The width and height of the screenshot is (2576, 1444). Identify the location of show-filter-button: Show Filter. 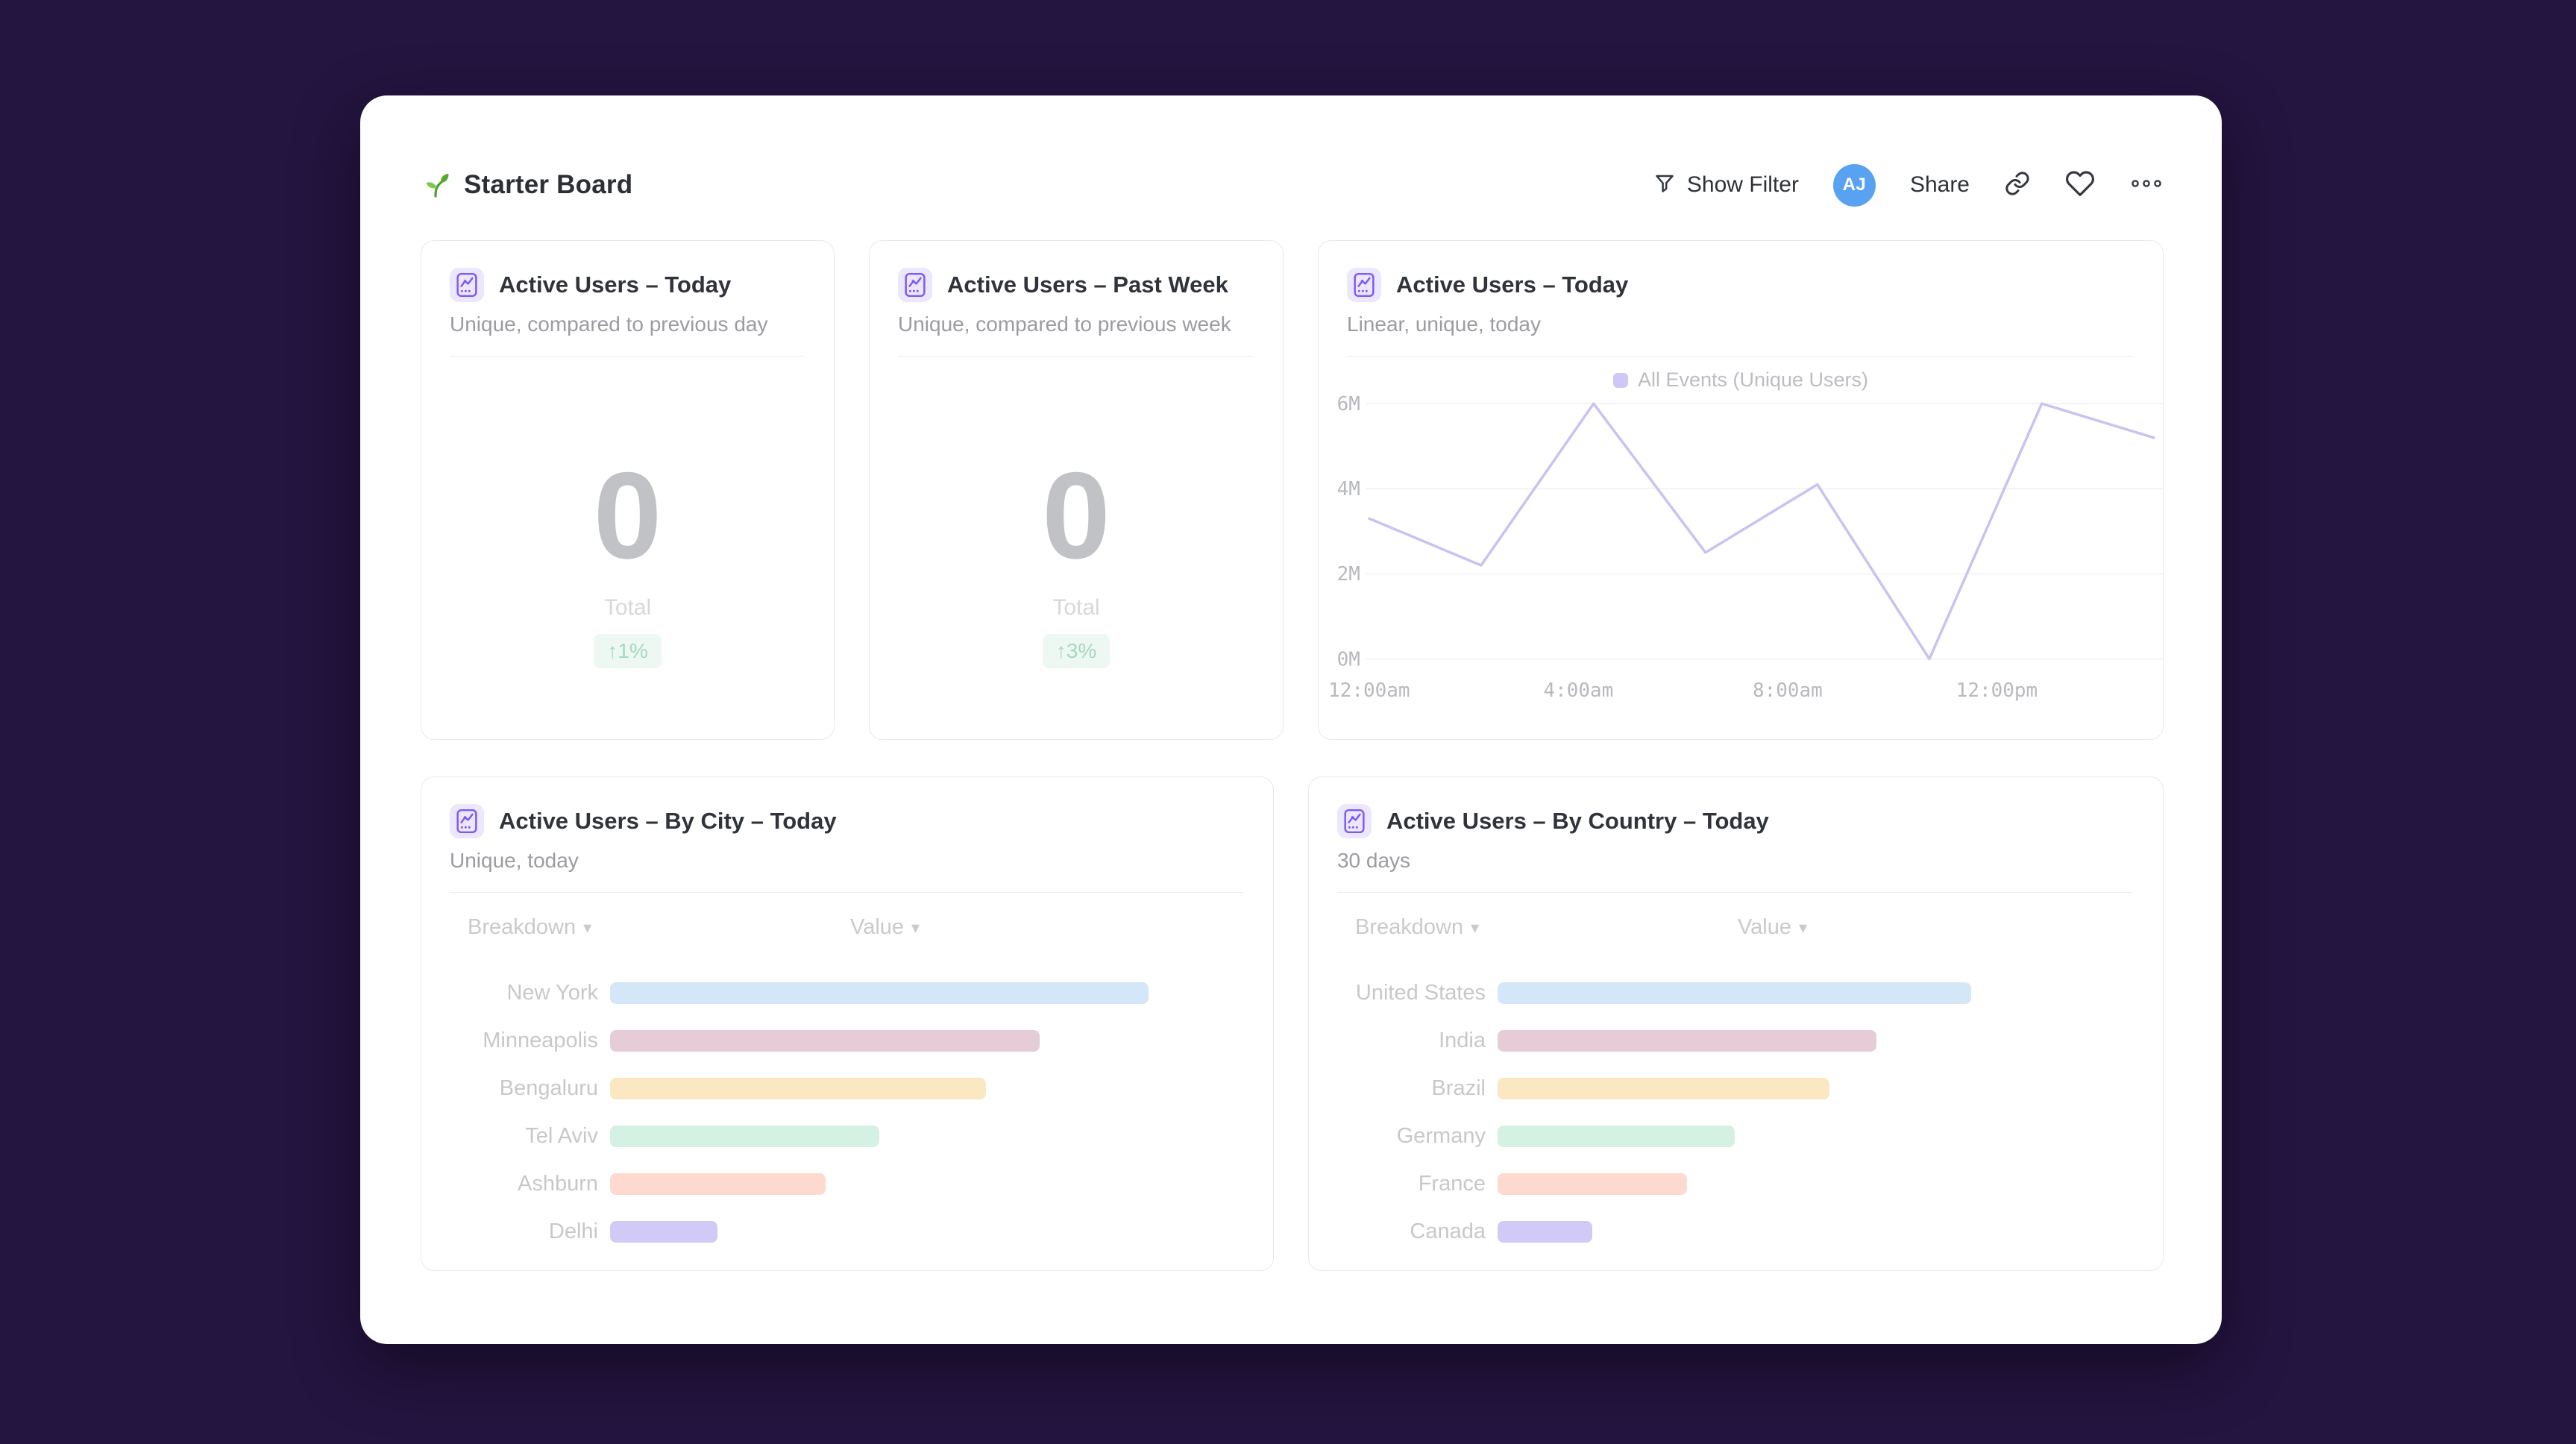
(1726, 185).